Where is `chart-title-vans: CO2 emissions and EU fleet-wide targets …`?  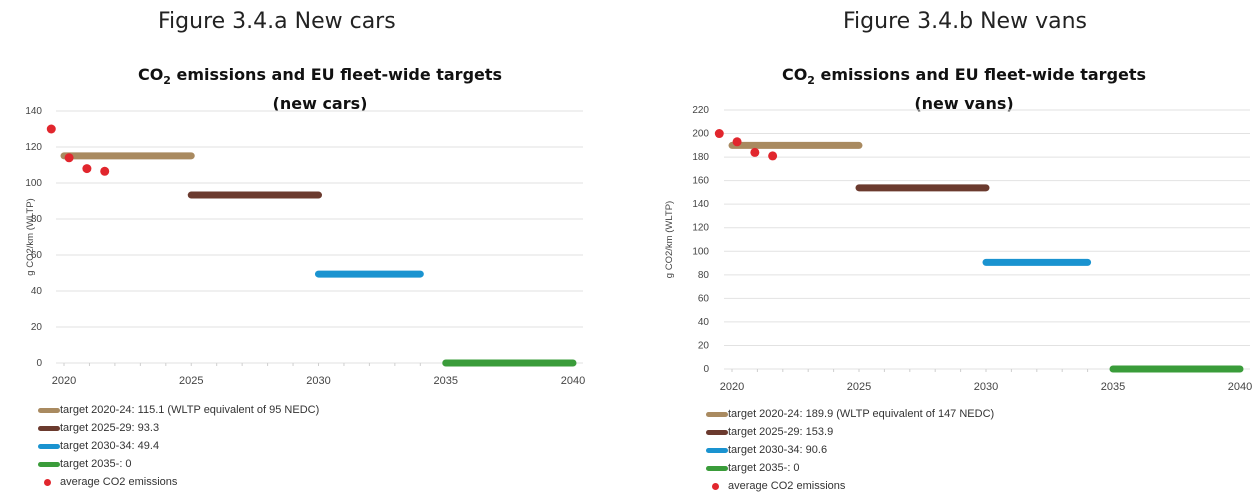 chart-title-vans: CO2 emissions and EU fleet-wide targets … is located at coordinates (964, 89).